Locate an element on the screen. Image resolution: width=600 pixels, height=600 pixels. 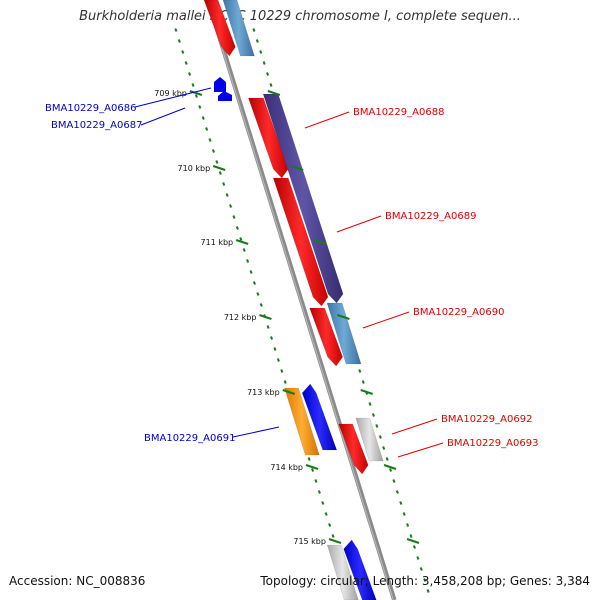
gene-block-a0693 is located at coordinates (369, 439).